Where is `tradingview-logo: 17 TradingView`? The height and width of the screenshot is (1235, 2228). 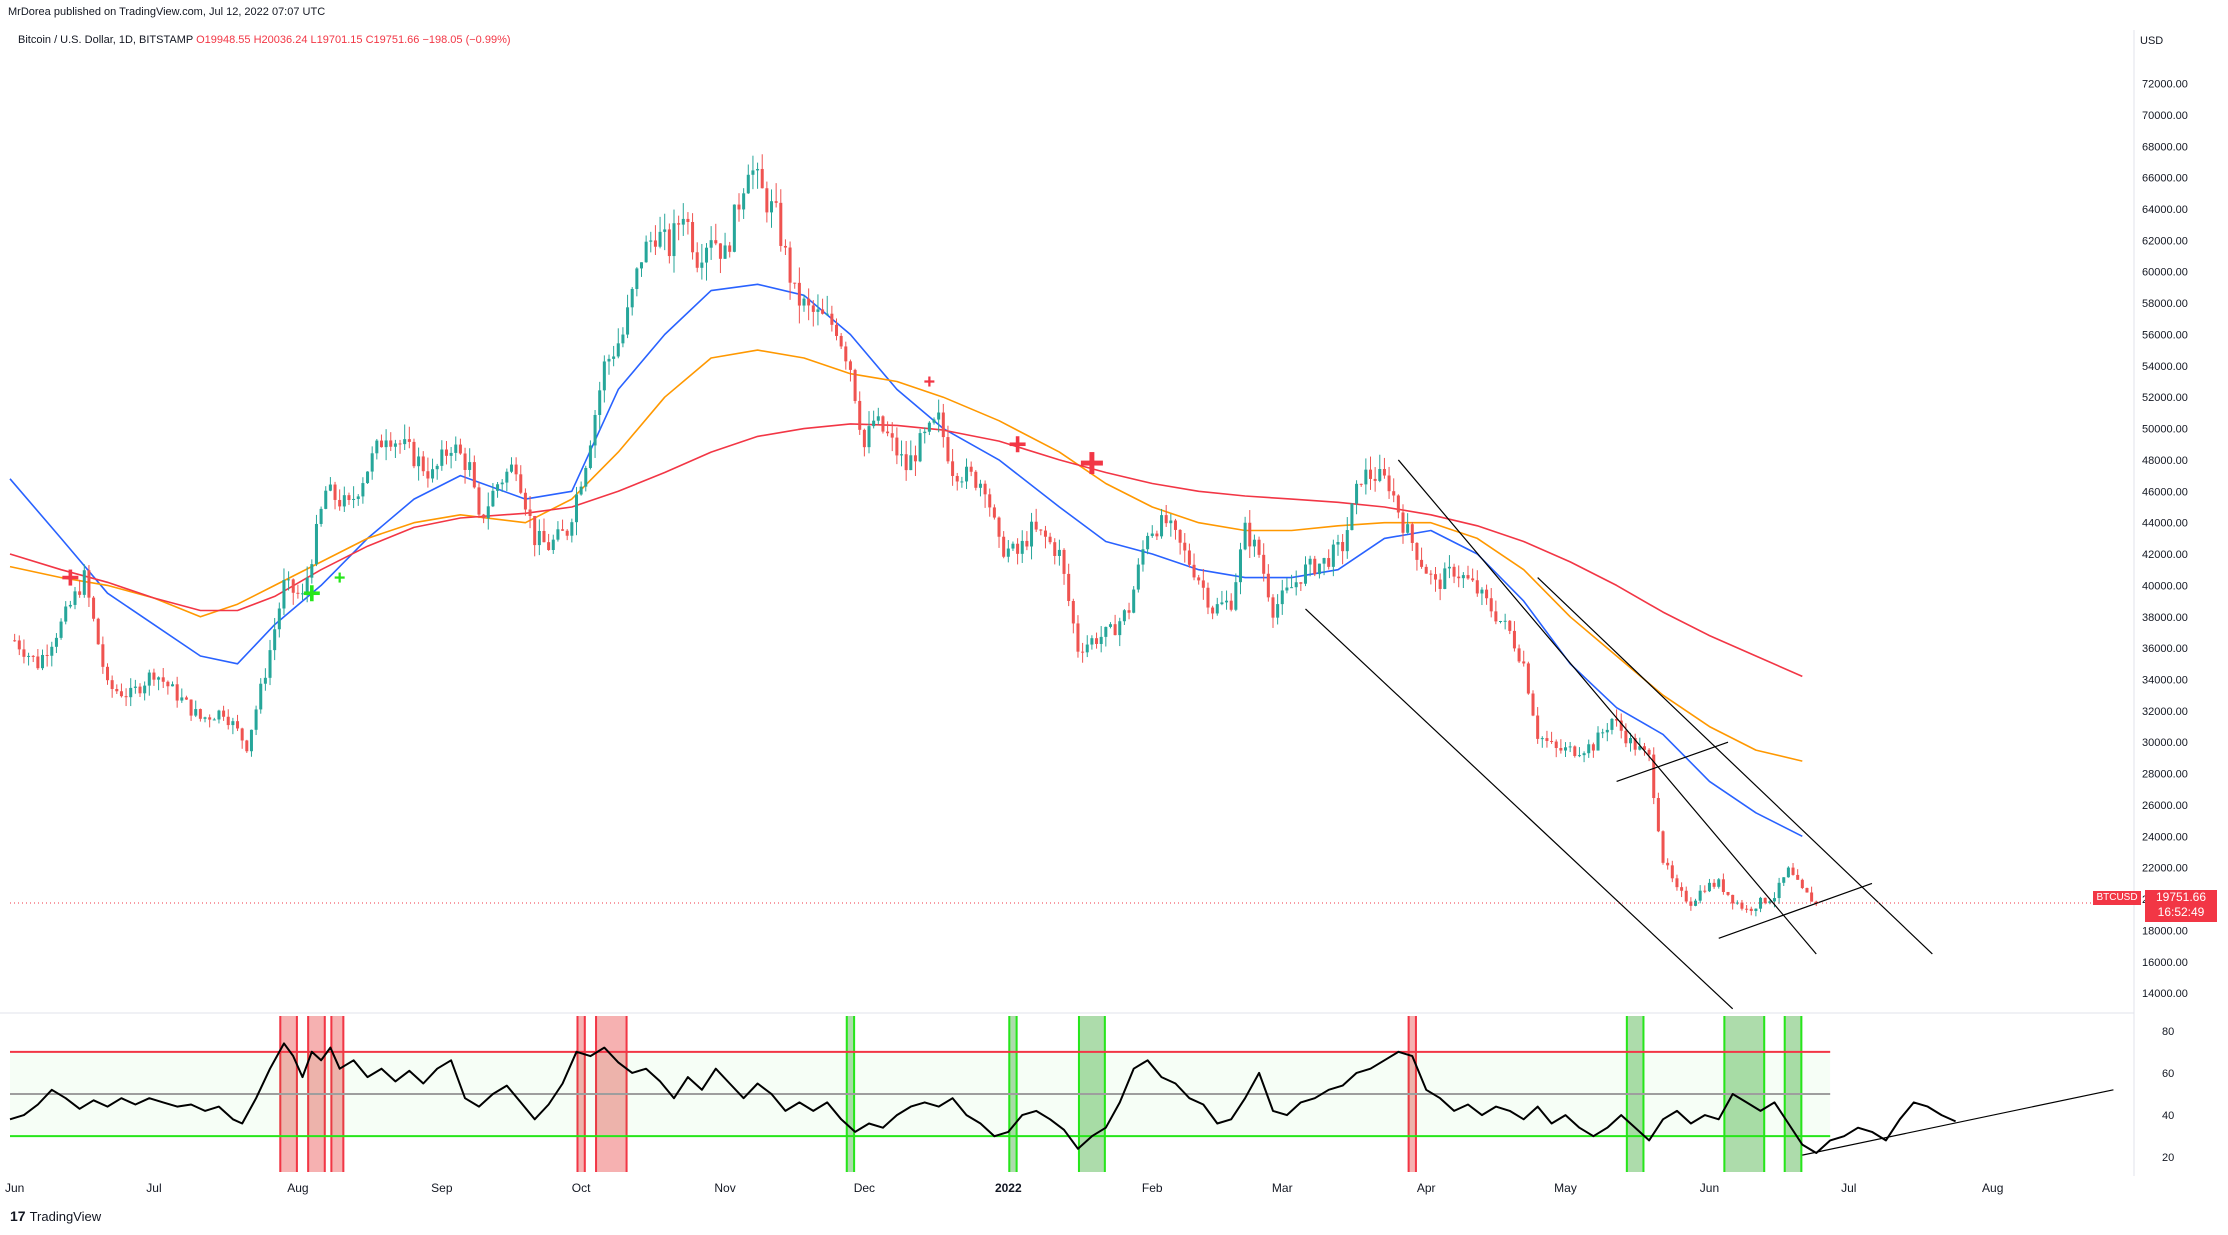
tradingview-logo: 17 TradingView is located at coordinates (55, 1216).